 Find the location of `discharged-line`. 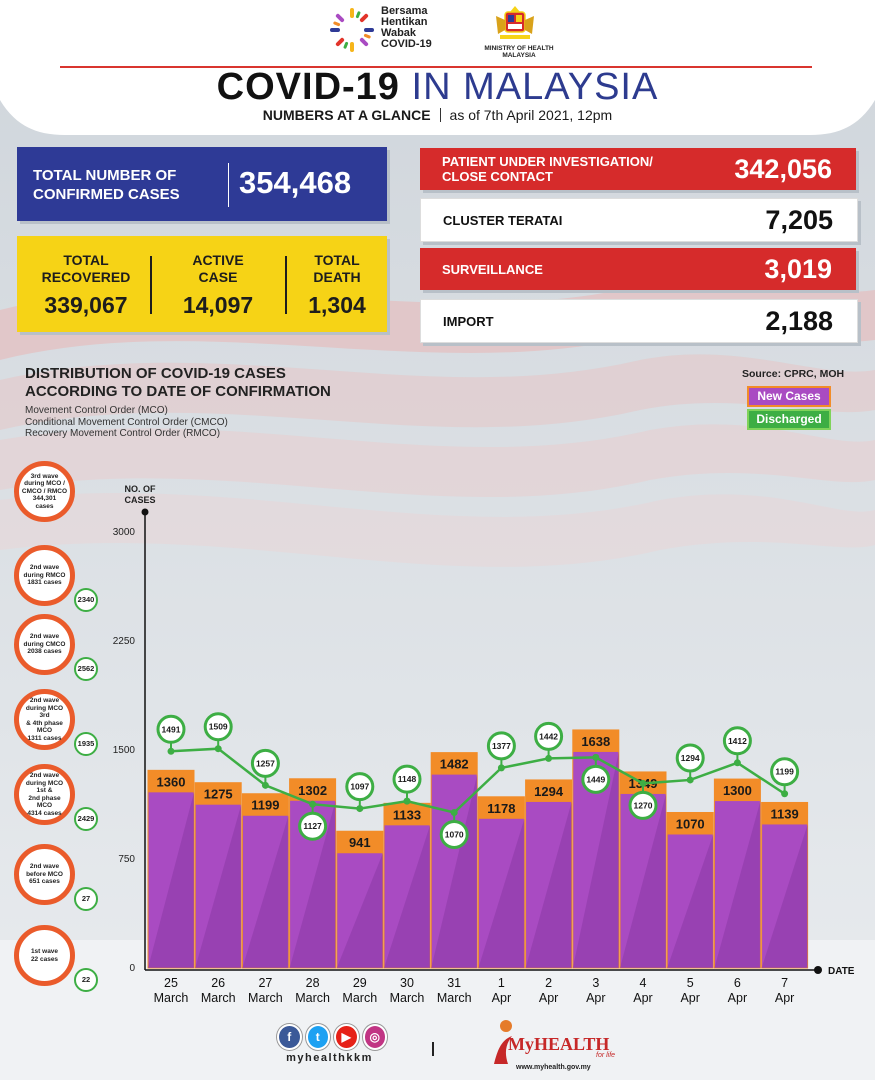

discharged-line is located at coordinates (478, 780).